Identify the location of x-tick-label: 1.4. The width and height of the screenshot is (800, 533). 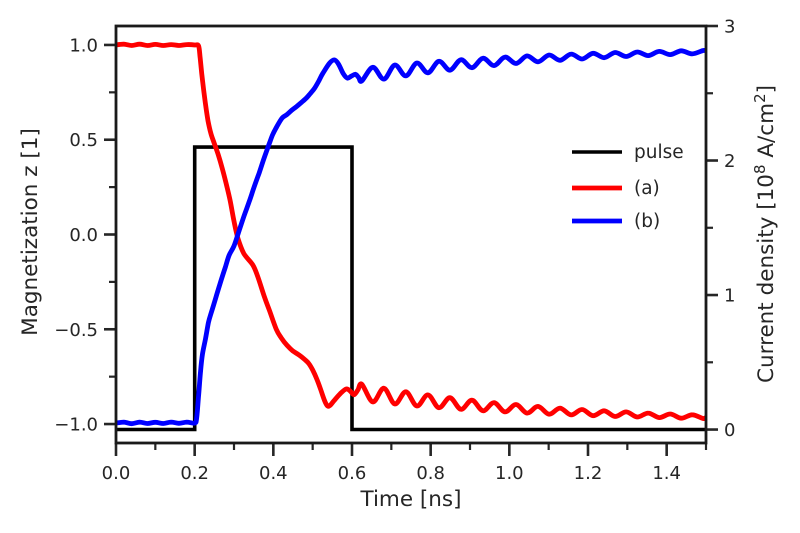
(666, 473).